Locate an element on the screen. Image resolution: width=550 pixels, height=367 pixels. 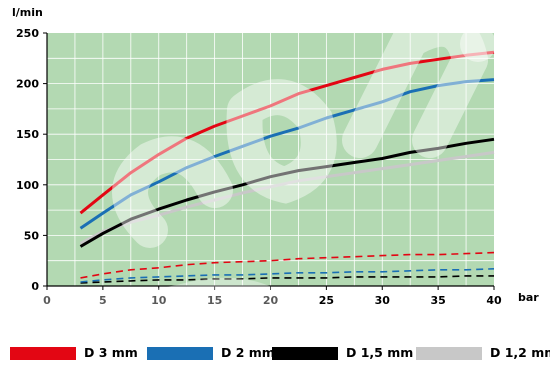
x-tick-label: 15 is located at coordinates (214, 300).